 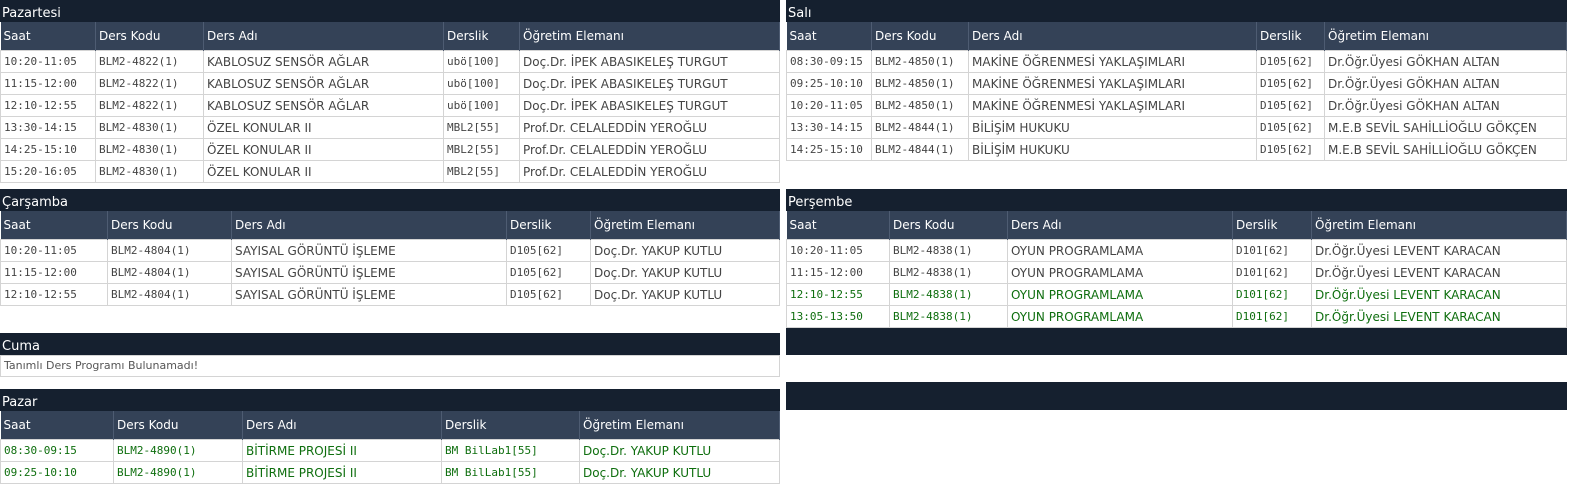 I want to click on day-title-pazartesi: Pazartesi, so click(x=390, y=11).